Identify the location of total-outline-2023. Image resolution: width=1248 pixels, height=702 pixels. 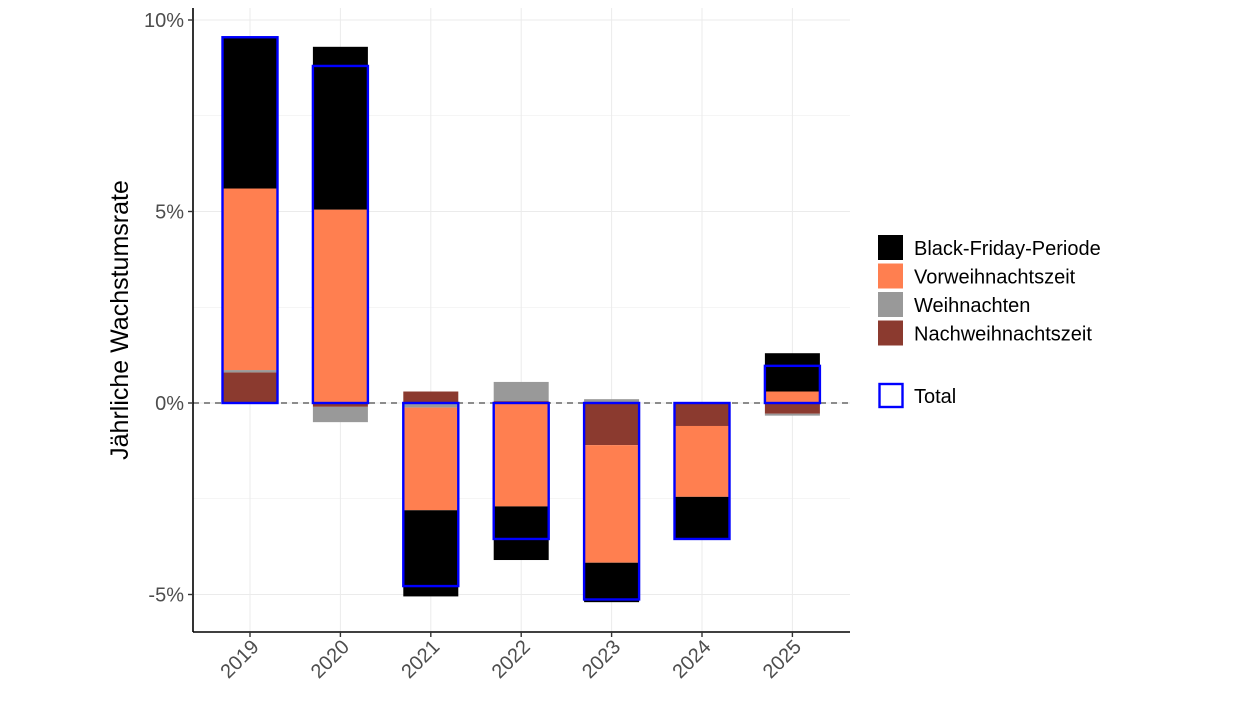
(611, 501).